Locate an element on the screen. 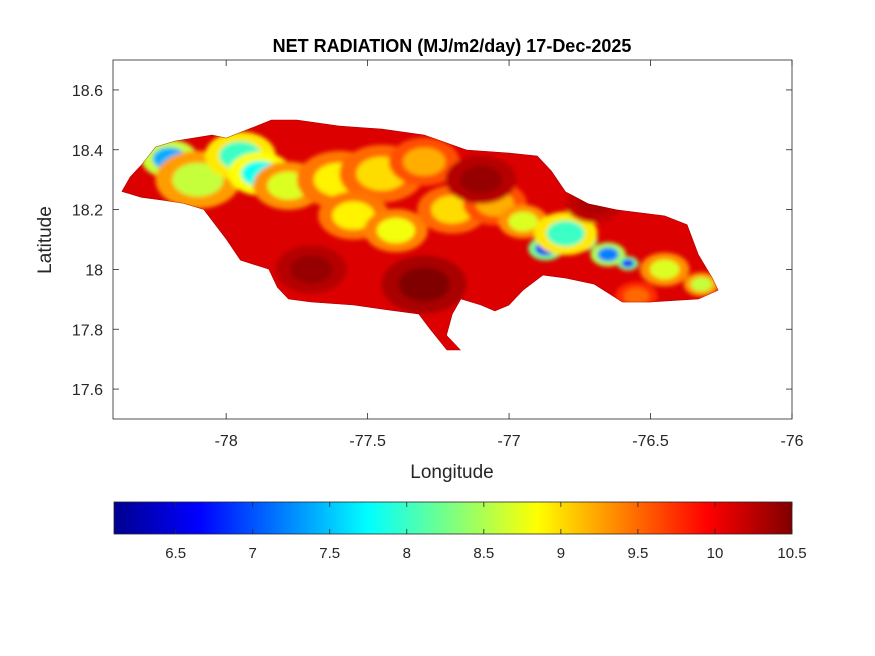 The height and width of the screenshot is (656, 875). colorbar-tick-label: 6.5 is located at coordinates (175, 553).